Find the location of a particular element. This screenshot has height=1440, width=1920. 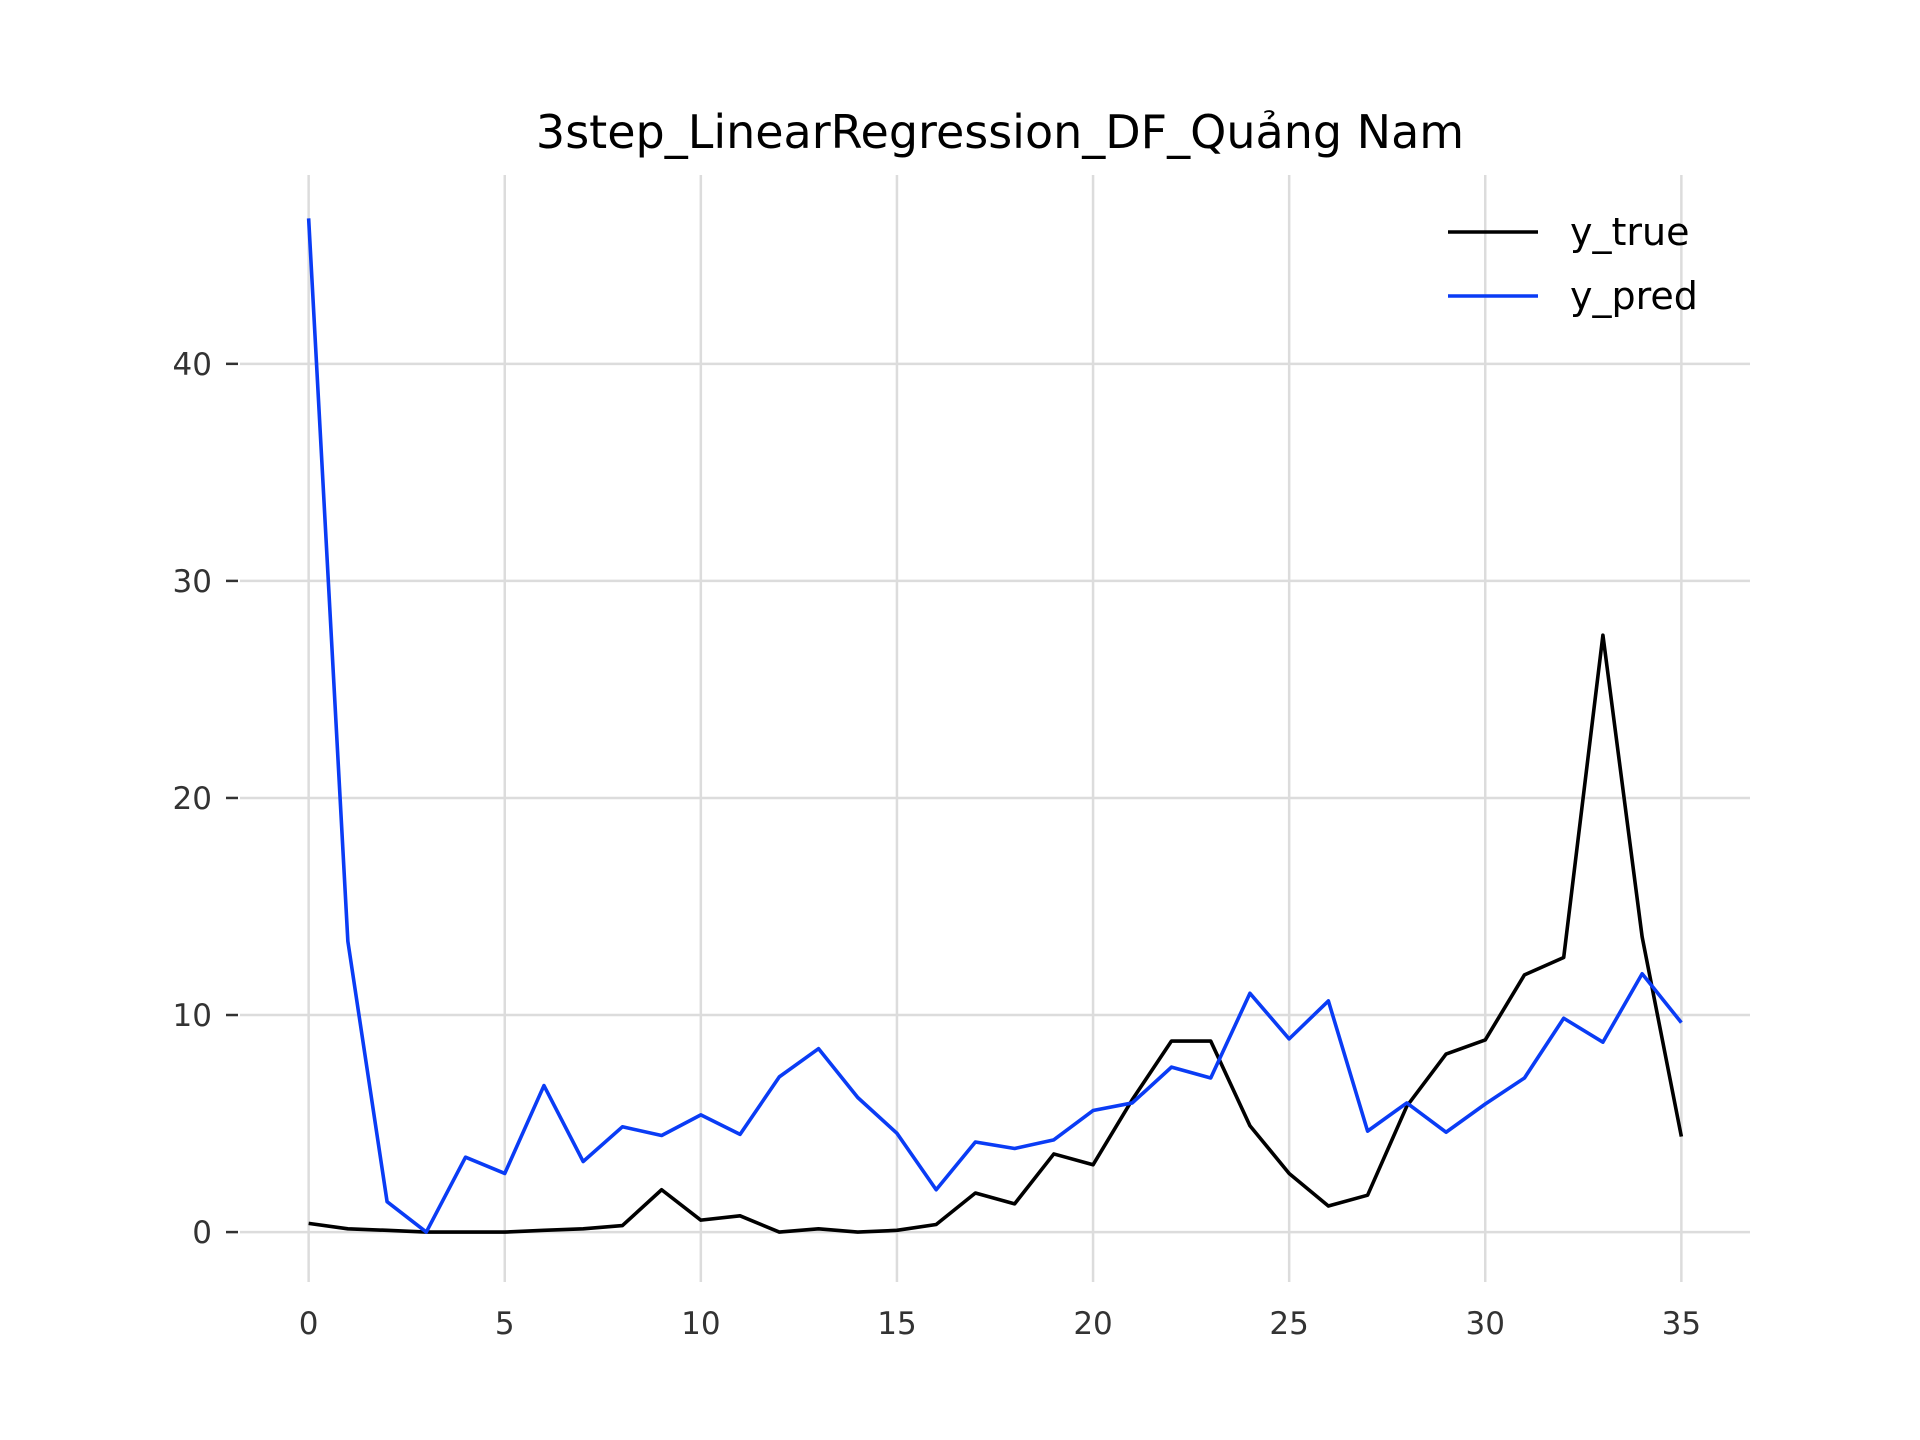

chart-title: 3step_LinearRegression_DF_Quảng Nam is located at coordinates (1000, 132).